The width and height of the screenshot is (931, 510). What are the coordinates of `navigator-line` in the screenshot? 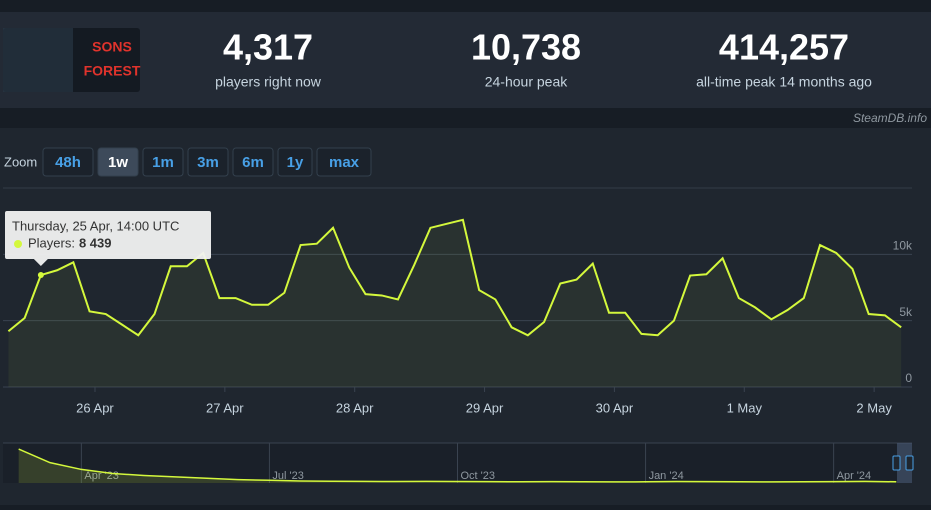 It's located at (457, 465).